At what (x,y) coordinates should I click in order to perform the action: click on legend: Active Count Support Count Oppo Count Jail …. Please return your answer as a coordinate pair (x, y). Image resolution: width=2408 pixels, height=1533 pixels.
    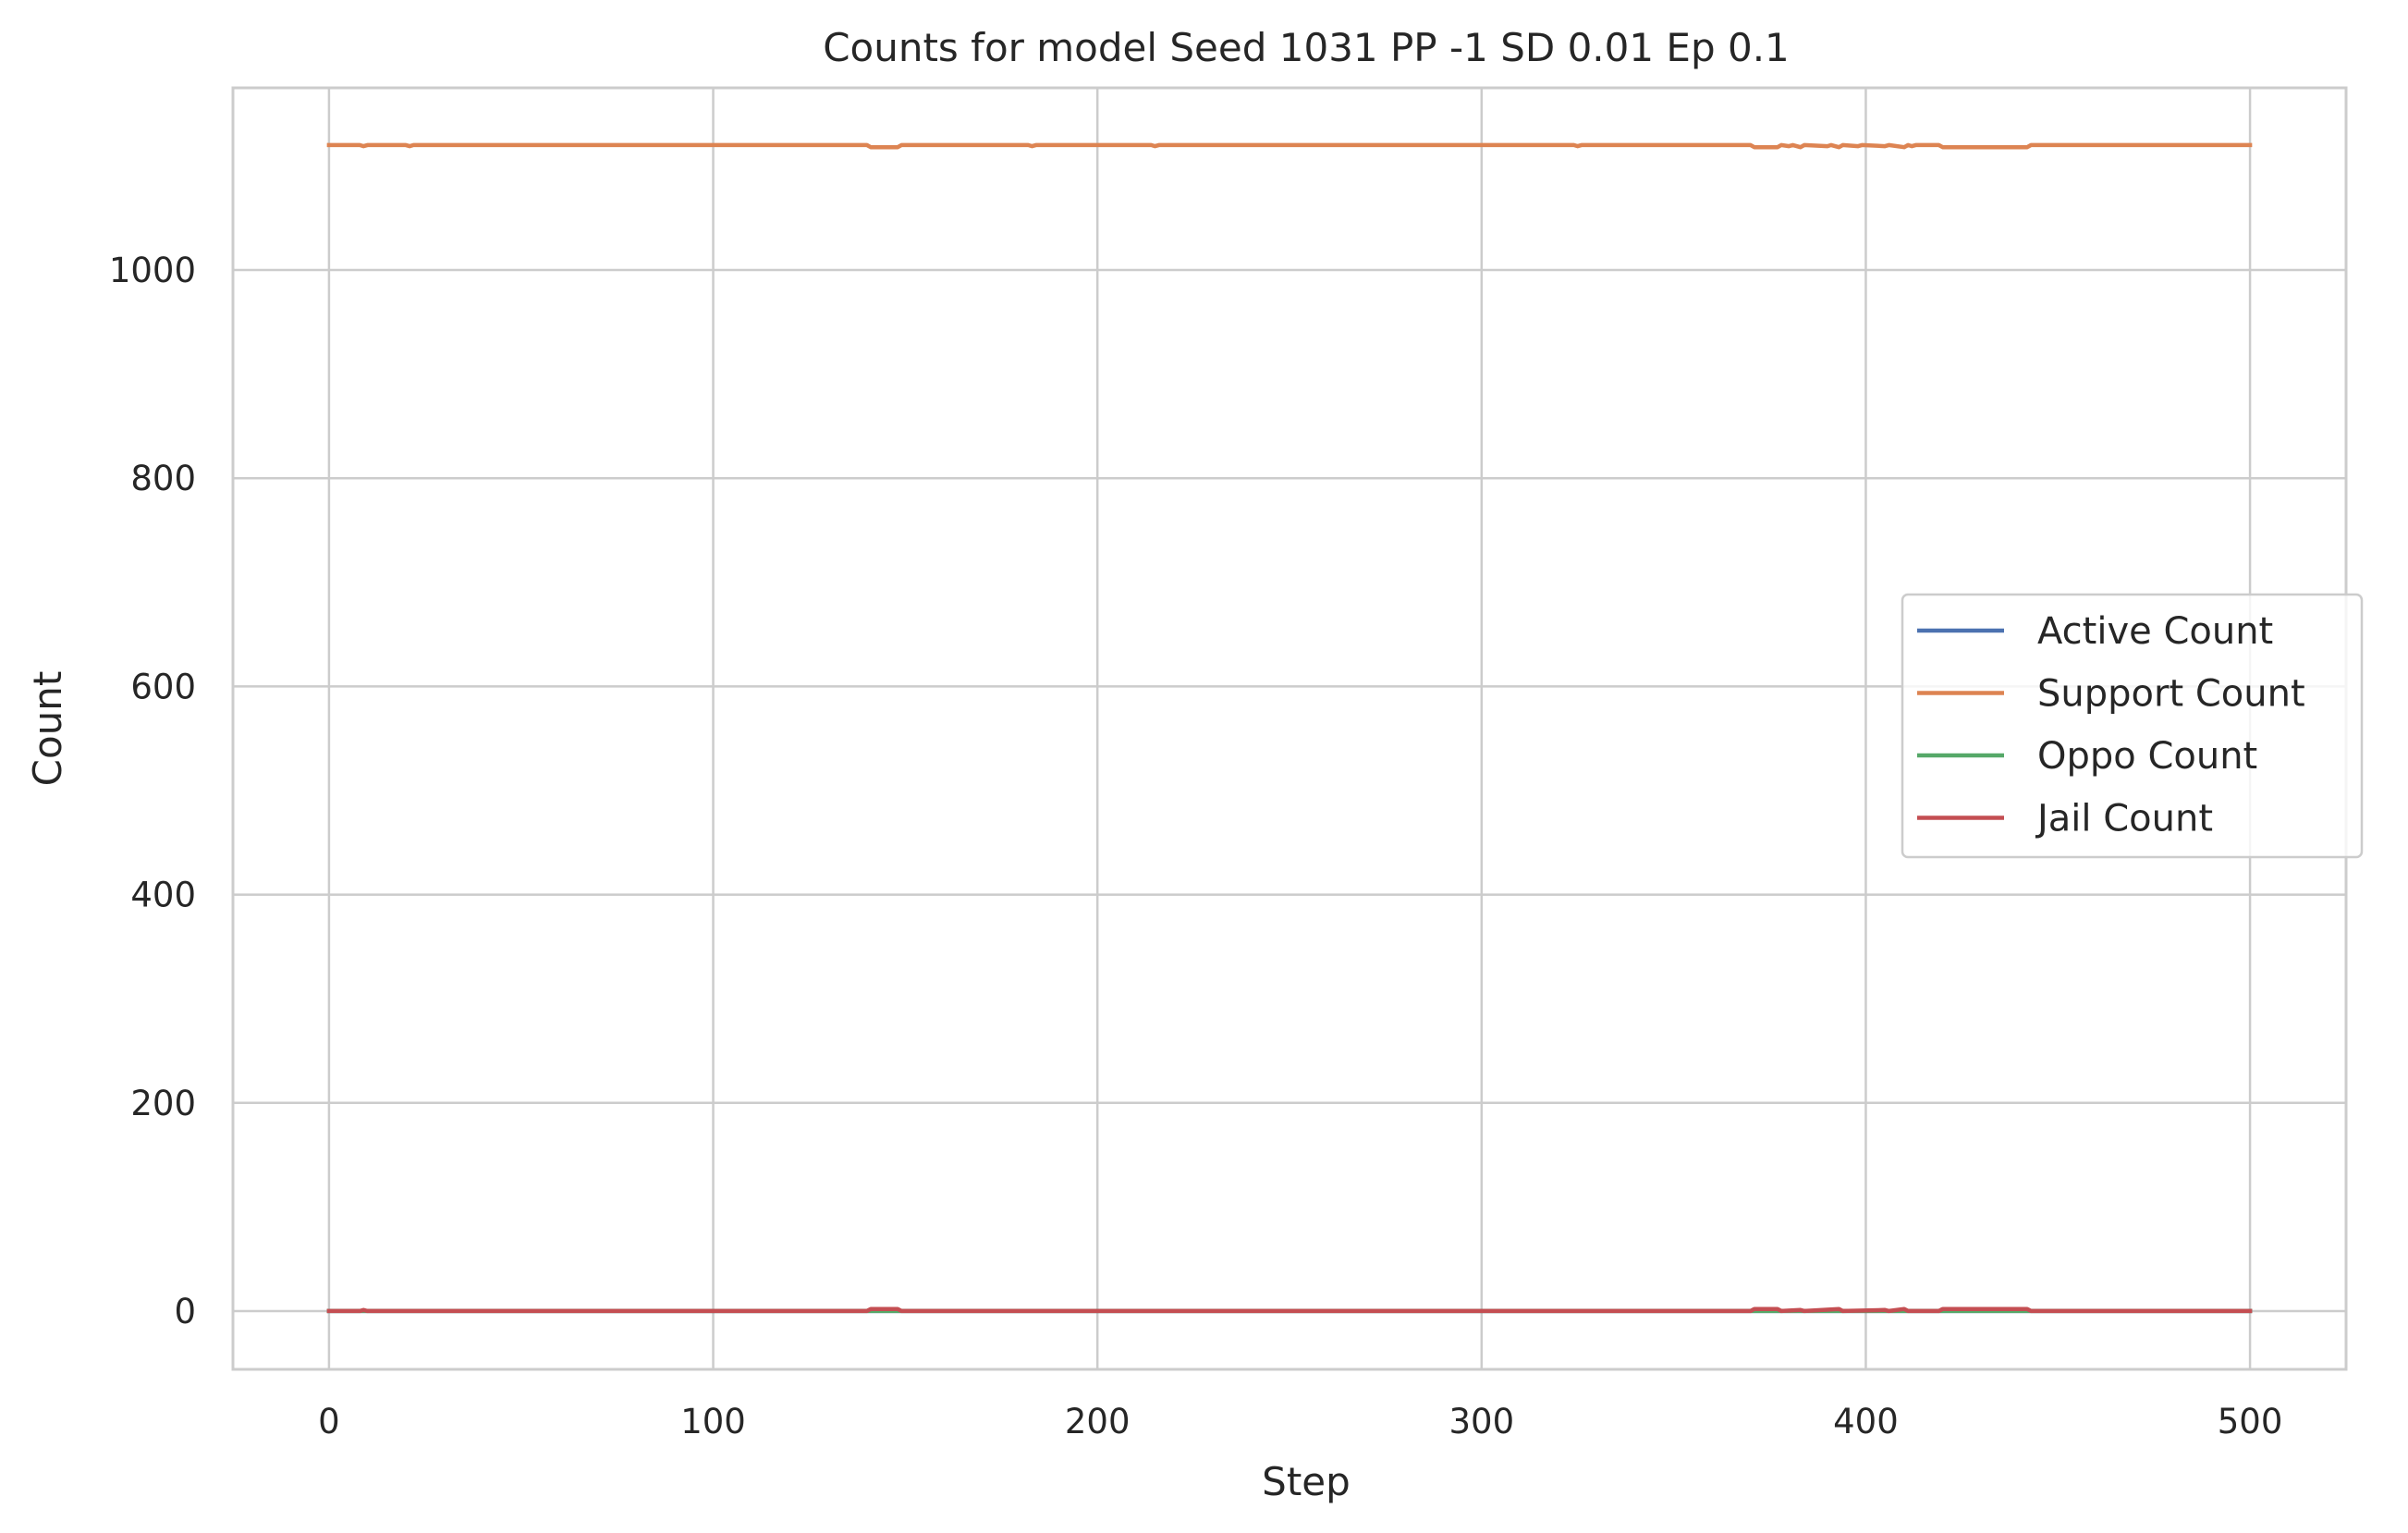
    Looking at the image, I should click on (2132, 726).